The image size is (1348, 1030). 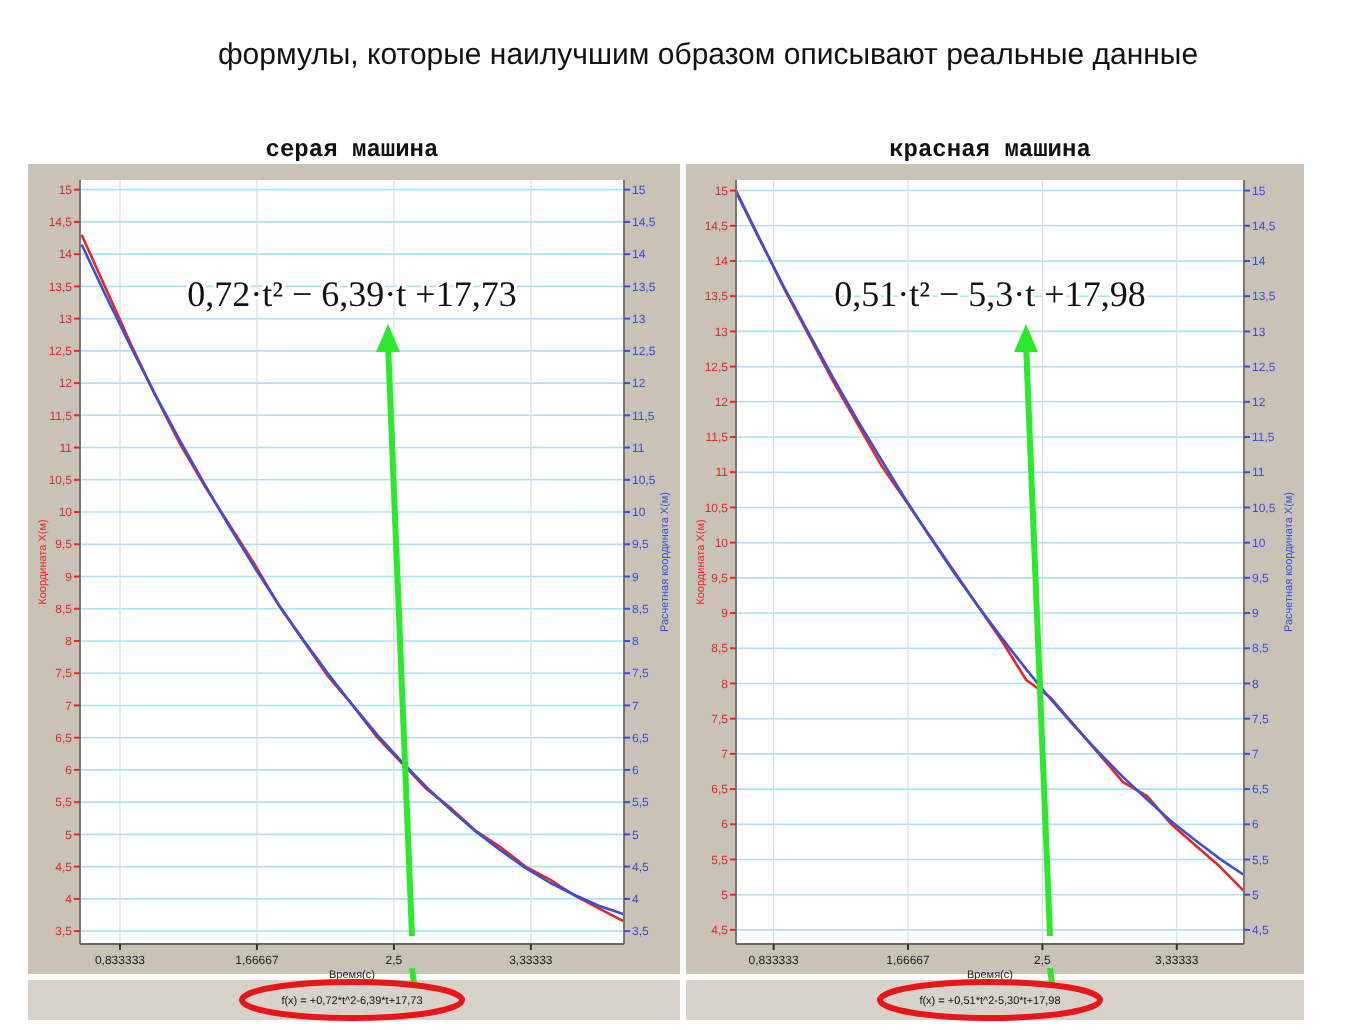 What do you see at coordinates (352, 150) in the screenshot?
I see `chart-subtitle: серая машина` at bounding box center [352, 150].